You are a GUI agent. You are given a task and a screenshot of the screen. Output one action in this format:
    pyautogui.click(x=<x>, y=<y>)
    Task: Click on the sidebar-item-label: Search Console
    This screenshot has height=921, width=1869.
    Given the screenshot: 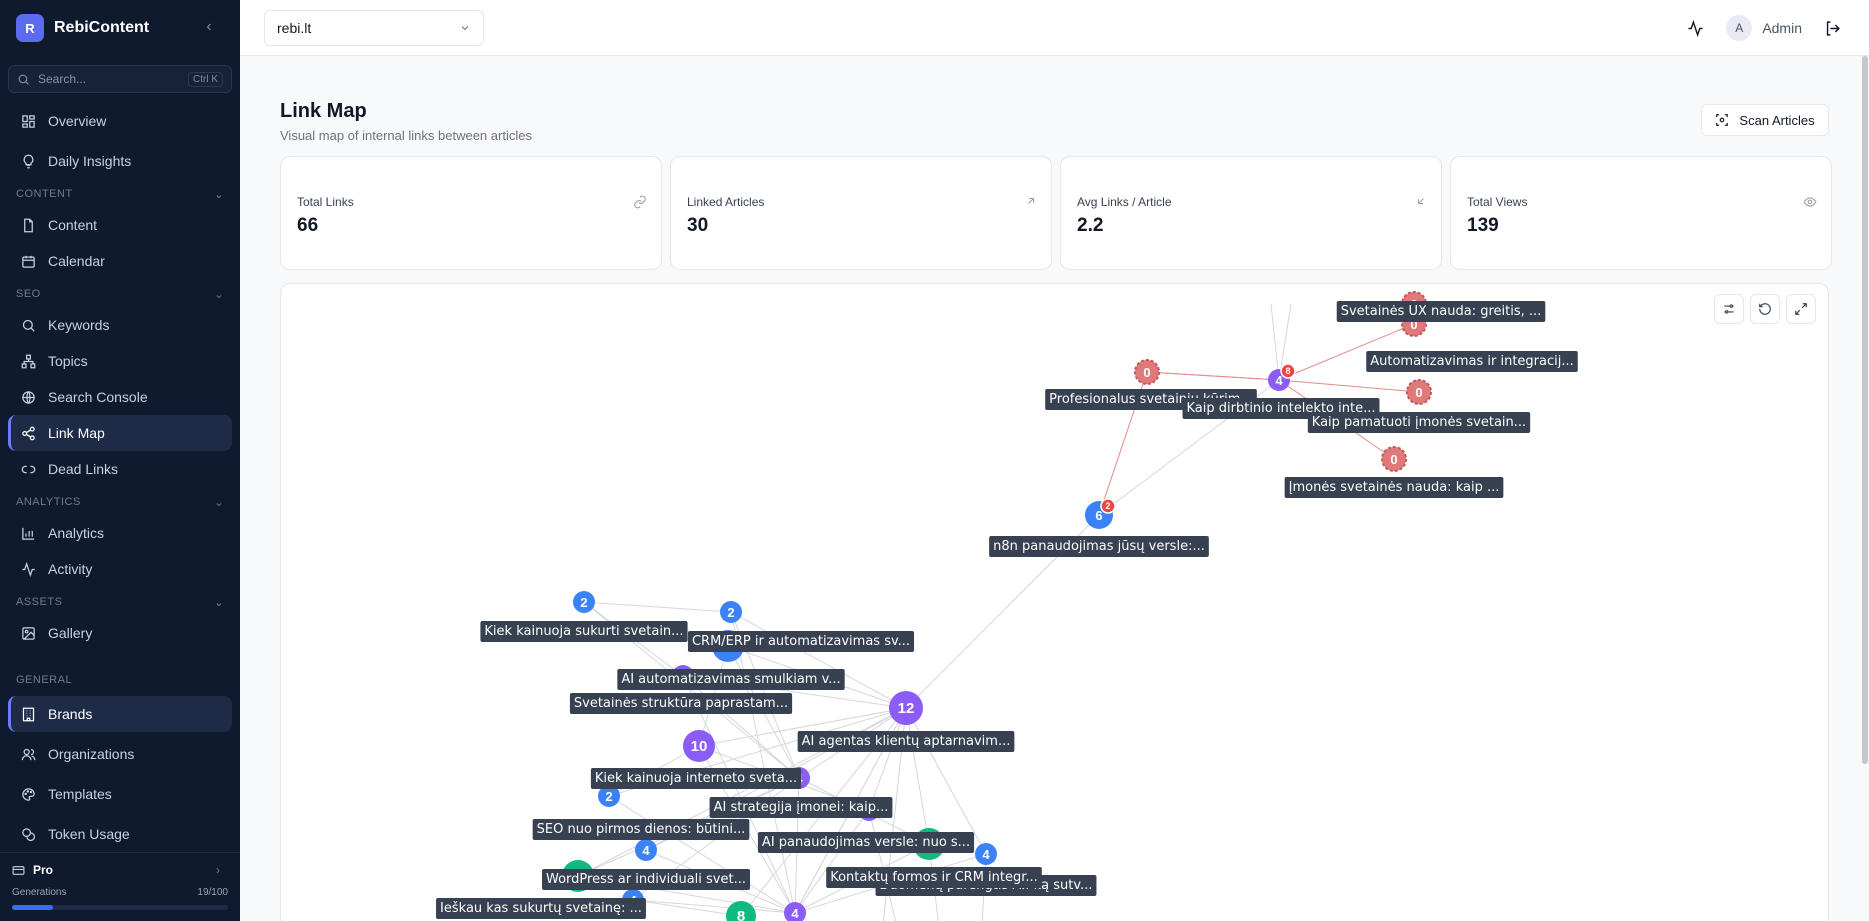 What is the action you would take?
    pyautogui.click(x=98, y=397)
    